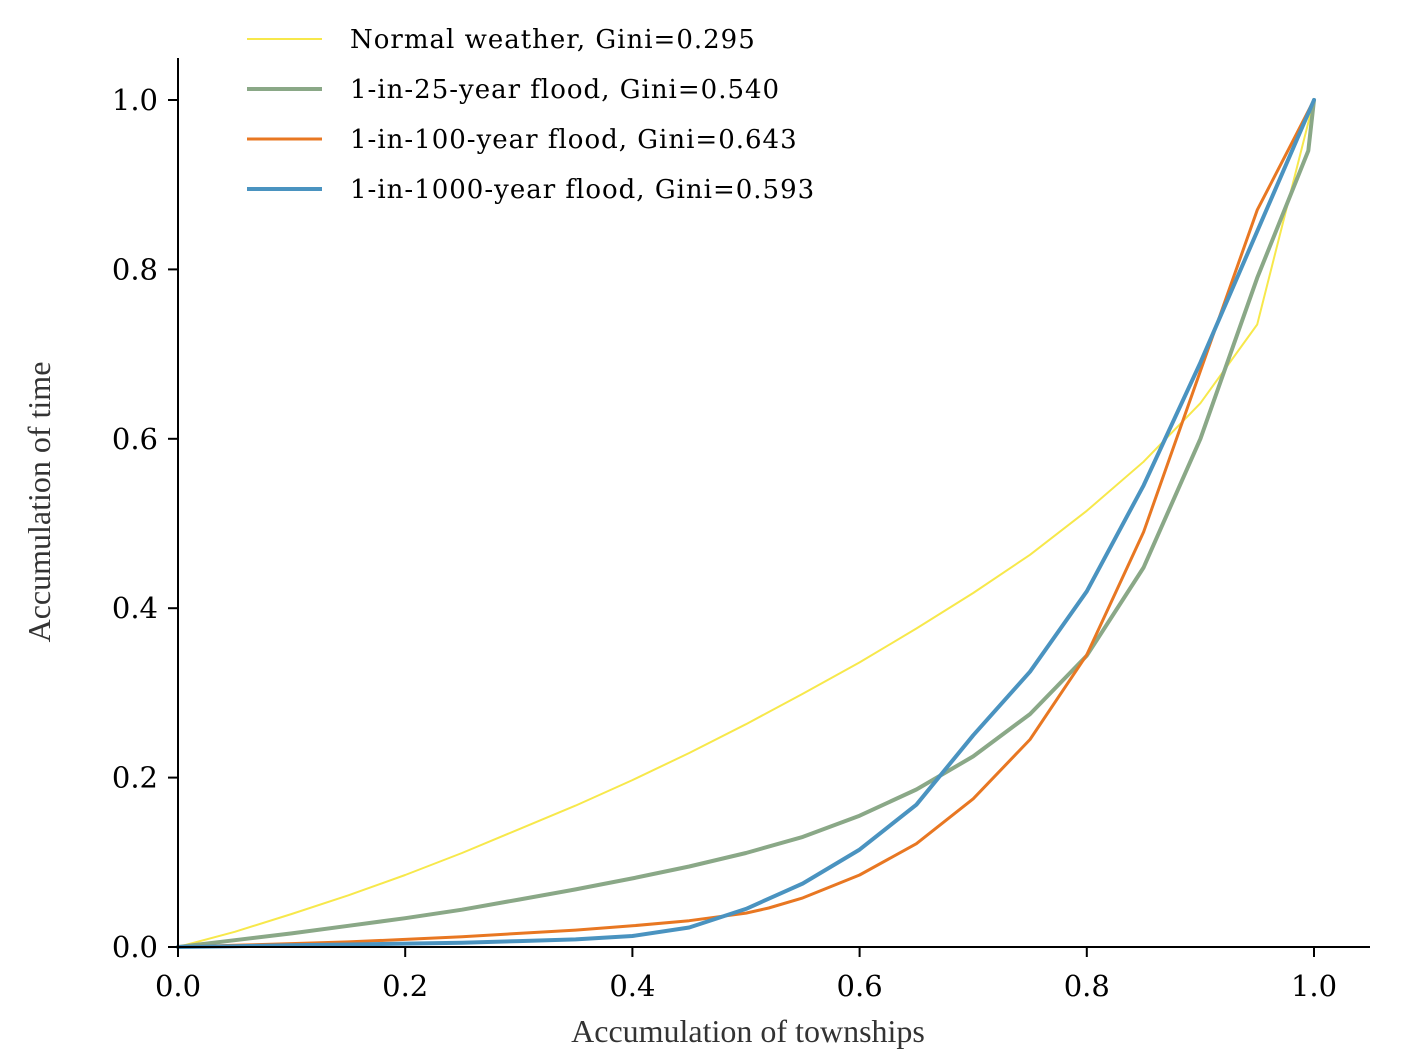 This screenshot has width=1402, height=1059. What do you see at coordinates (860, 986) in the screenshot?
I see `x-tick-label: 0.6` at bounding box center [860, 986].